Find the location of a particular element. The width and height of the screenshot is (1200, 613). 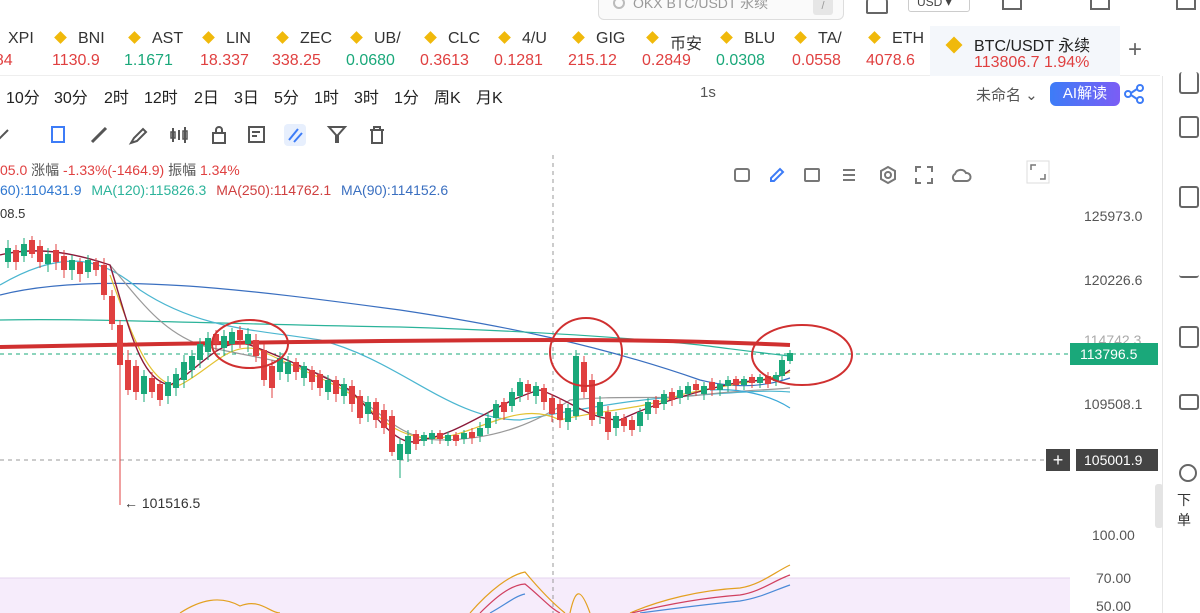

interval-option: 10分 is located at coordinates (23, 98).